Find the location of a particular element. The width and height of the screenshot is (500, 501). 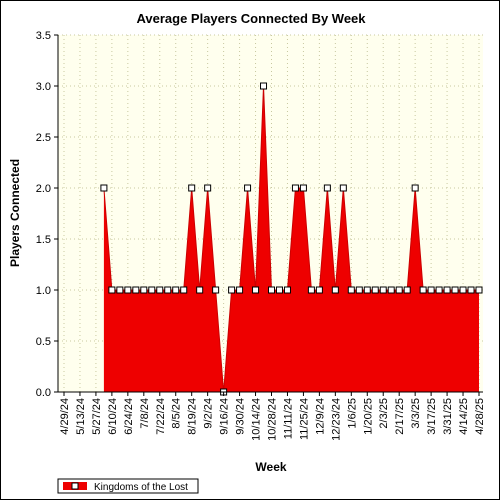

x-tick-label: 3/3/25 is located at coordinates (416, 413).